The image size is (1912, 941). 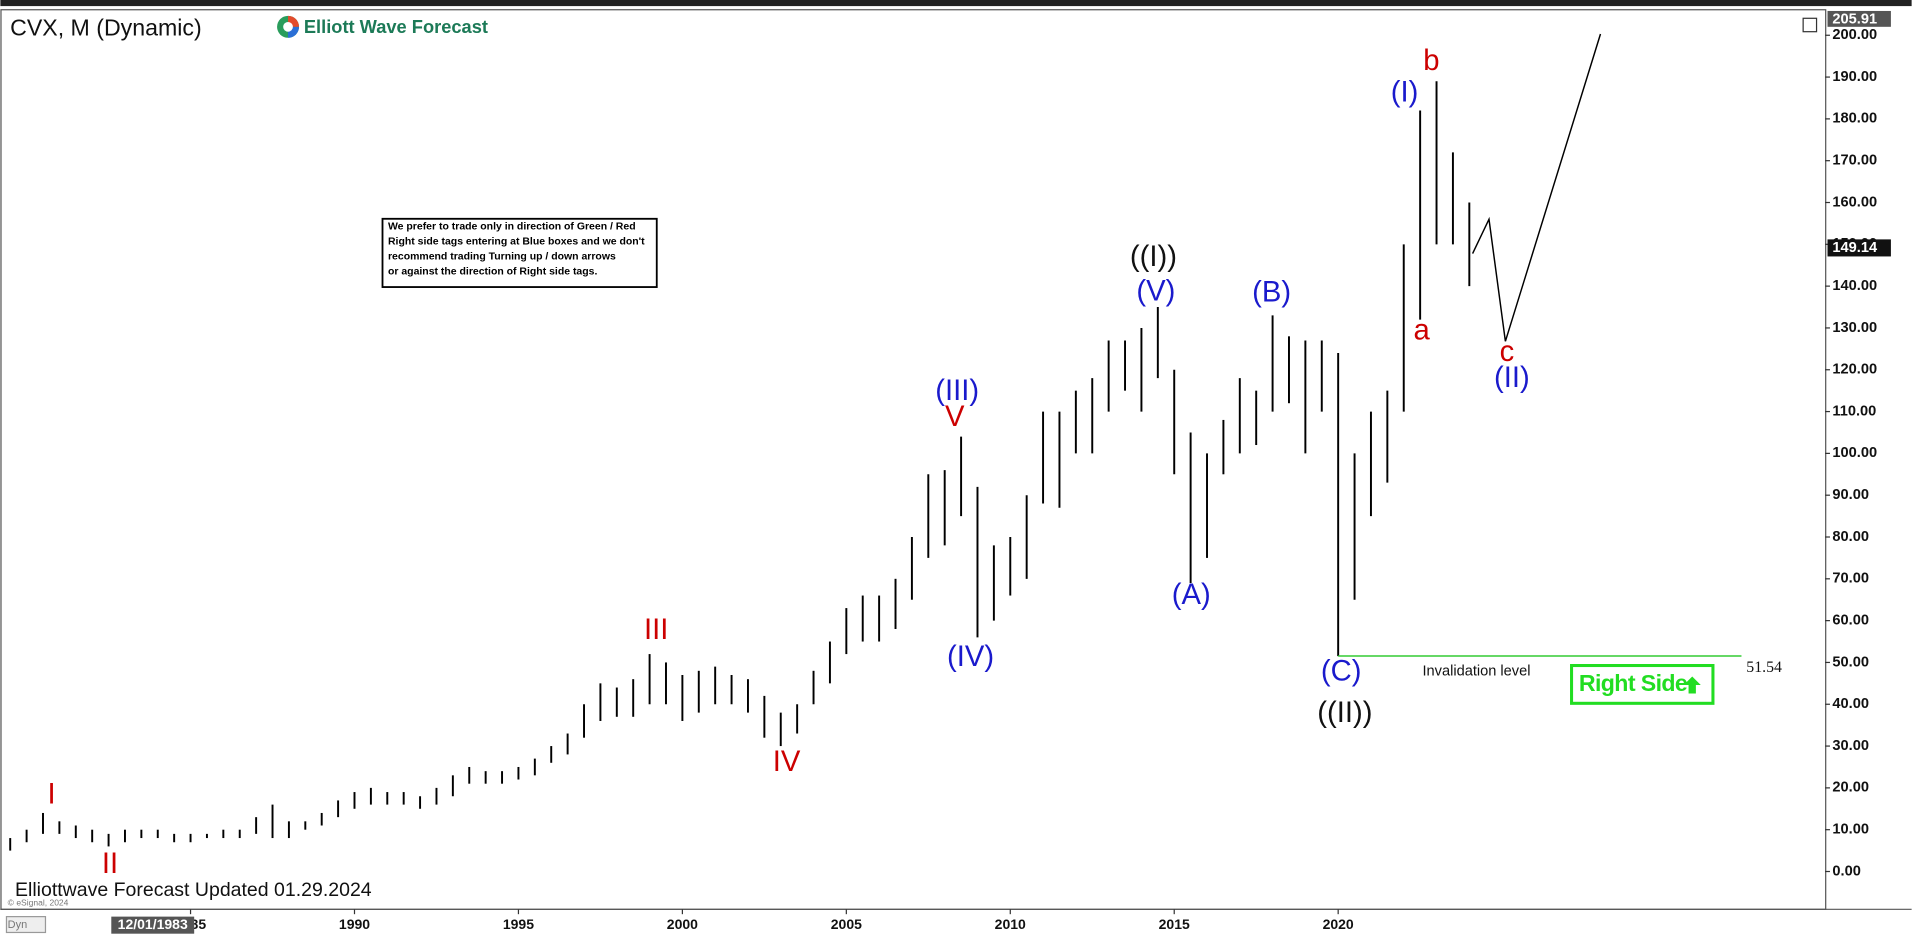 What do you see at coordinates (1155, 291) in the screenshot?
I see `wave-label: (V)` at bounding box center [1155, 291].